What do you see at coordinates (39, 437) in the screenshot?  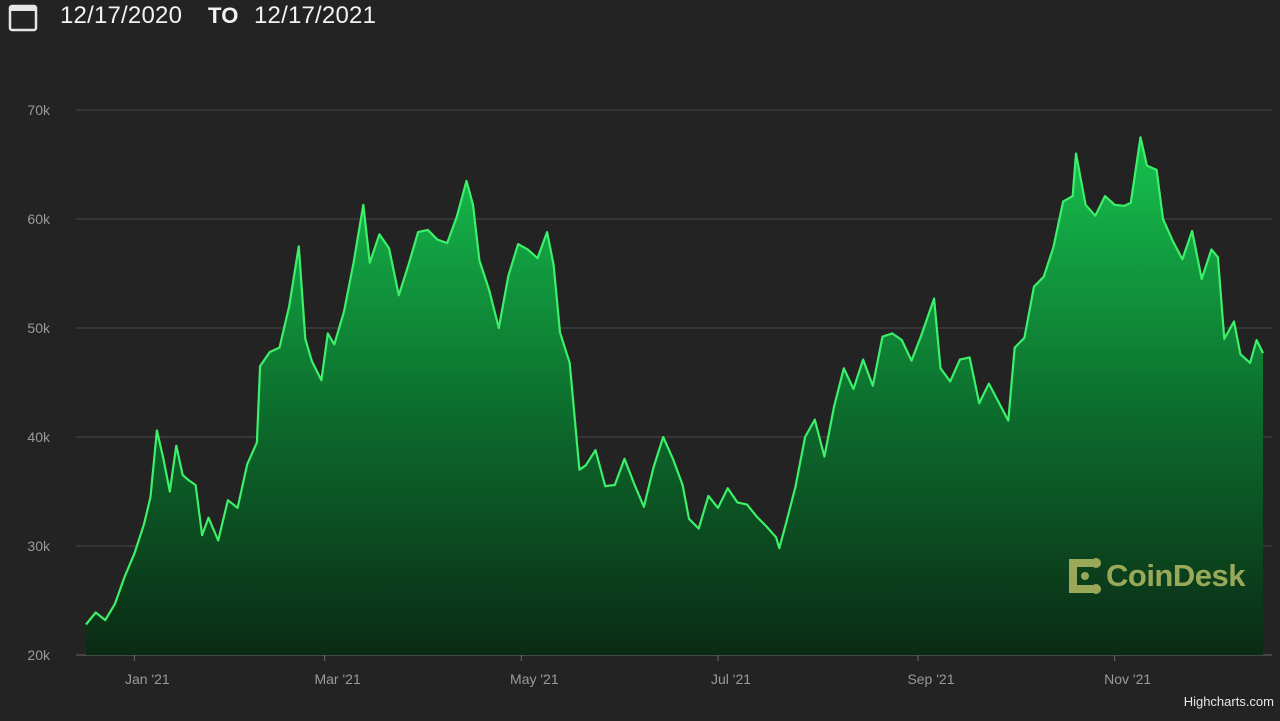 I see `y-tick-label: 40k` at bounding box center [39, 437].